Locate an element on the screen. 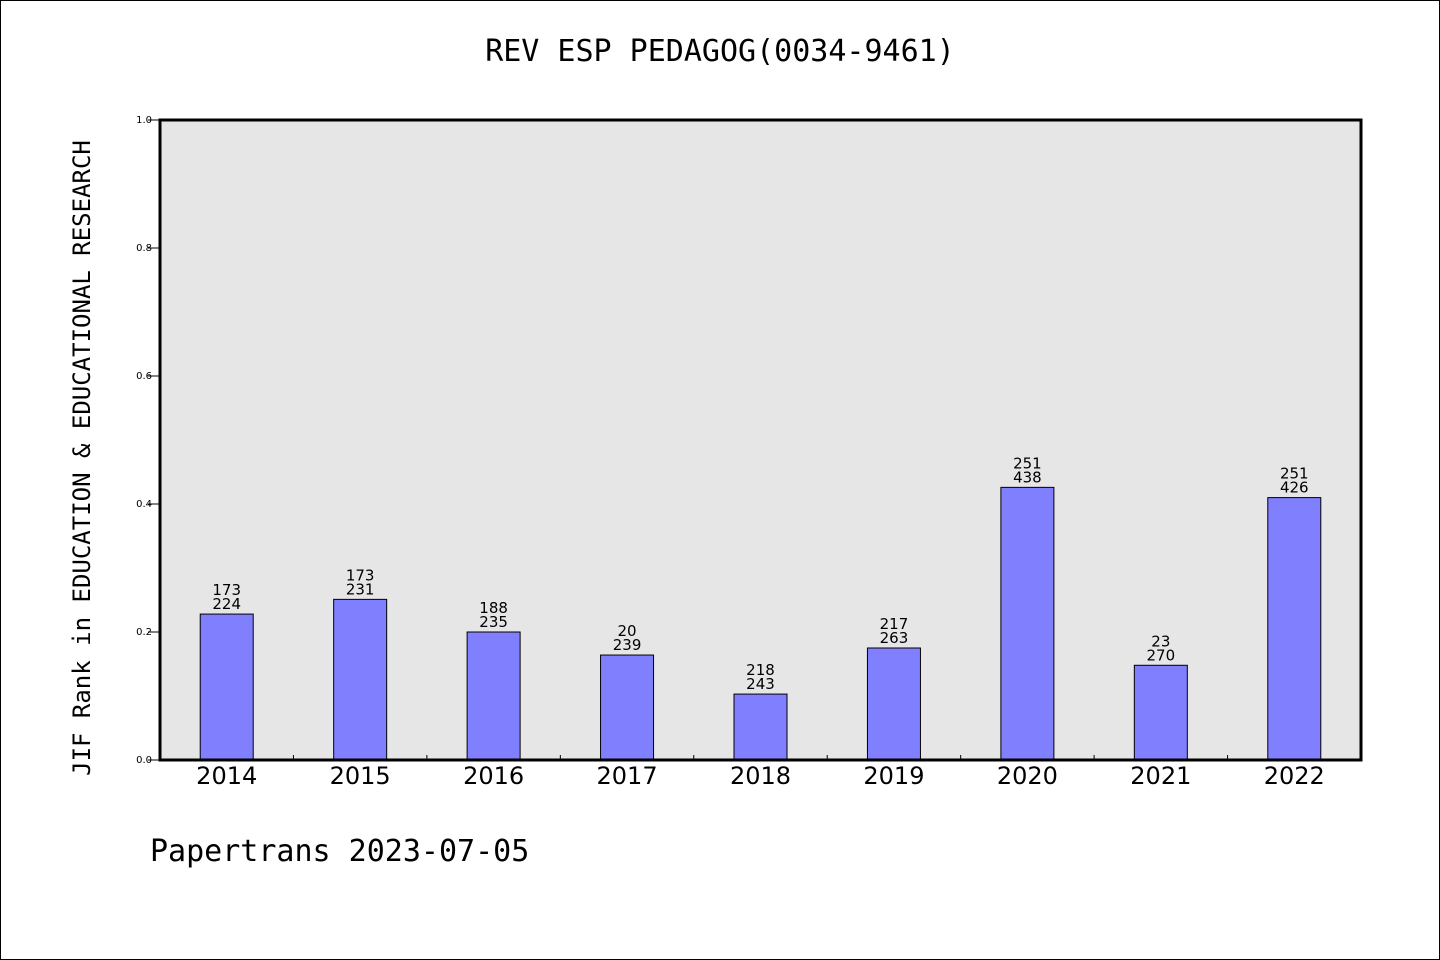  bar-label-total: 438 is located at coordinates (1027, 477).